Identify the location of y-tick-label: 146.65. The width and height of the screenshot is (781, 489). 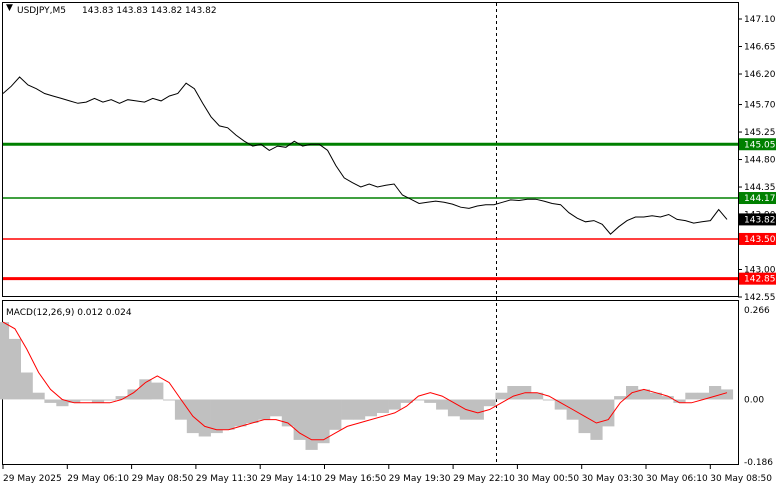
(760, 47).